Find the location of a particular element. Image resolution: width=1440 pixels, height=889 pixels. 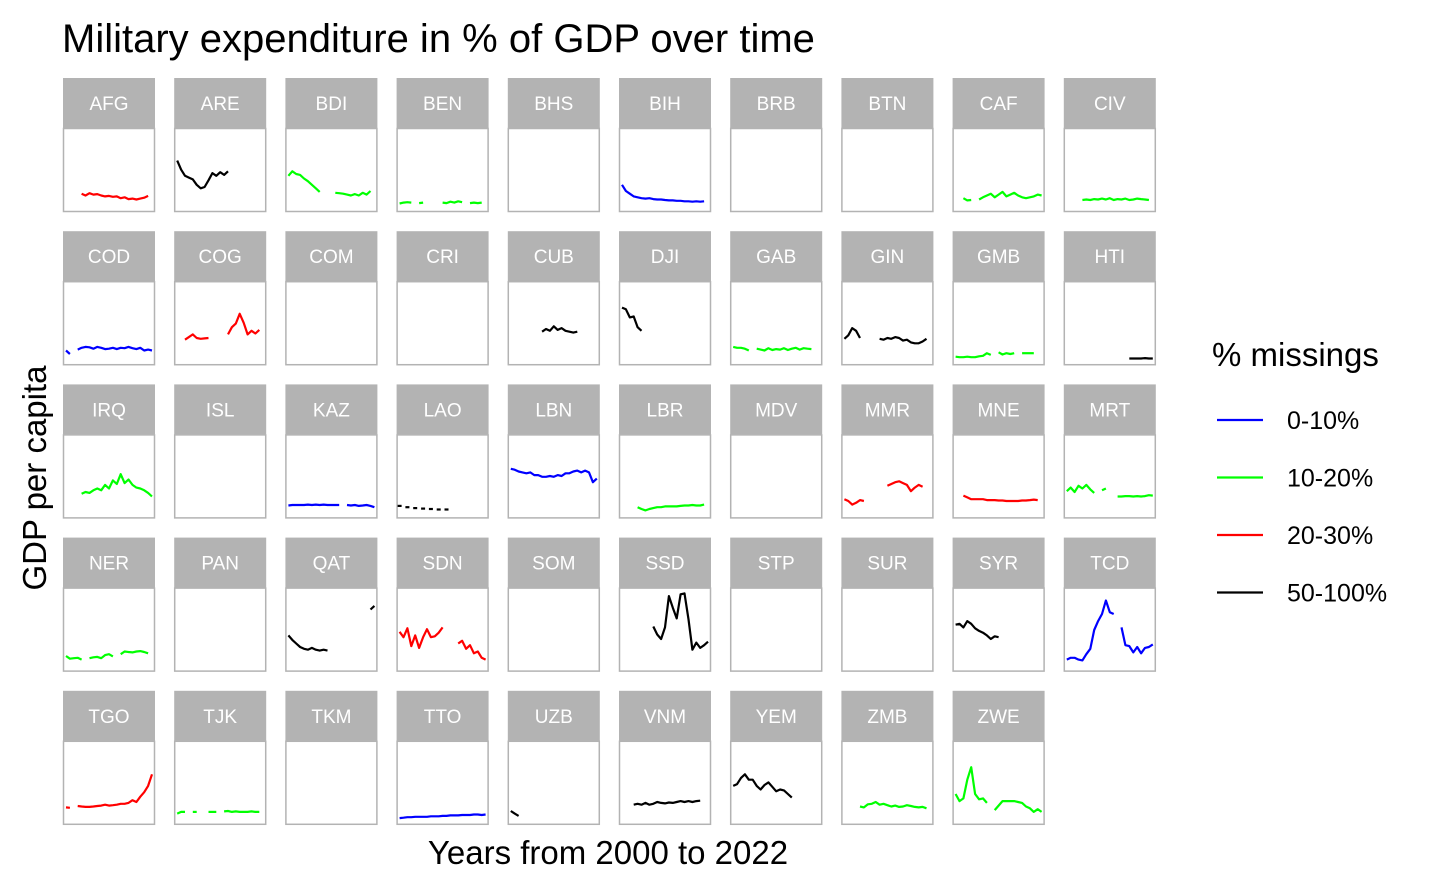

facet-strip-label: TTO is located at coordinates (443, 717).